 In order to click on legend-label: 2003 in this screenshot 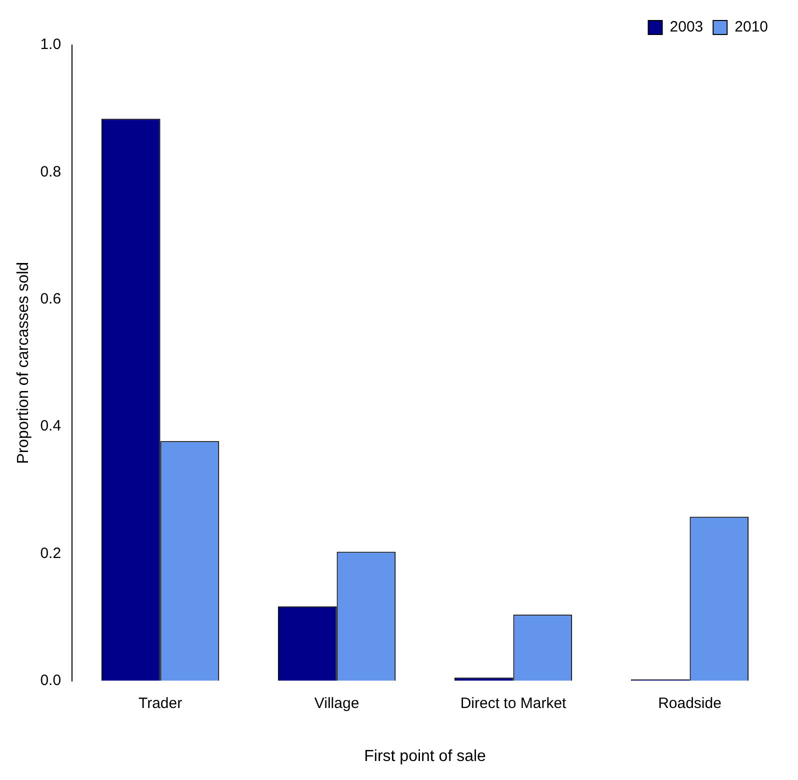, I will do `click(687, 27)`.